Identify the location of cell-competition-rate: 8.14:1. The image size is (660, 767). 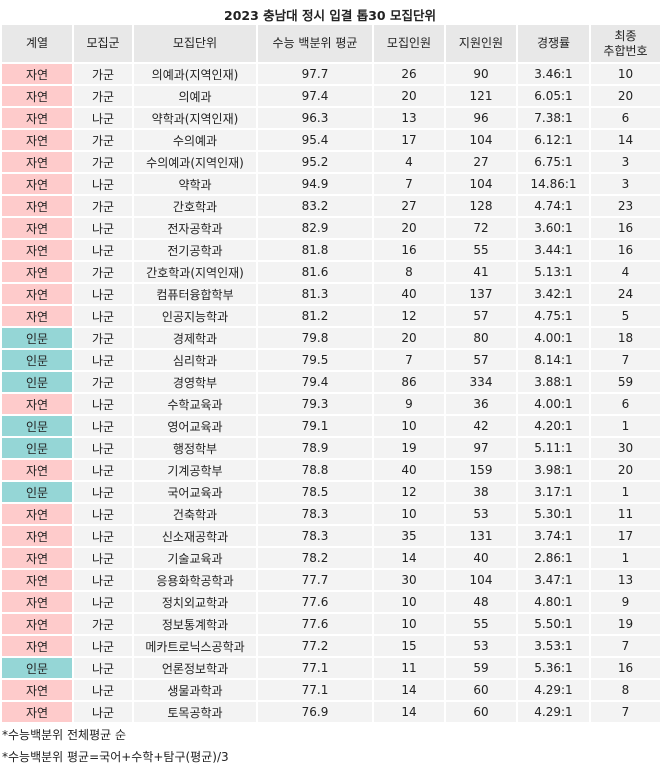
(553, 360).